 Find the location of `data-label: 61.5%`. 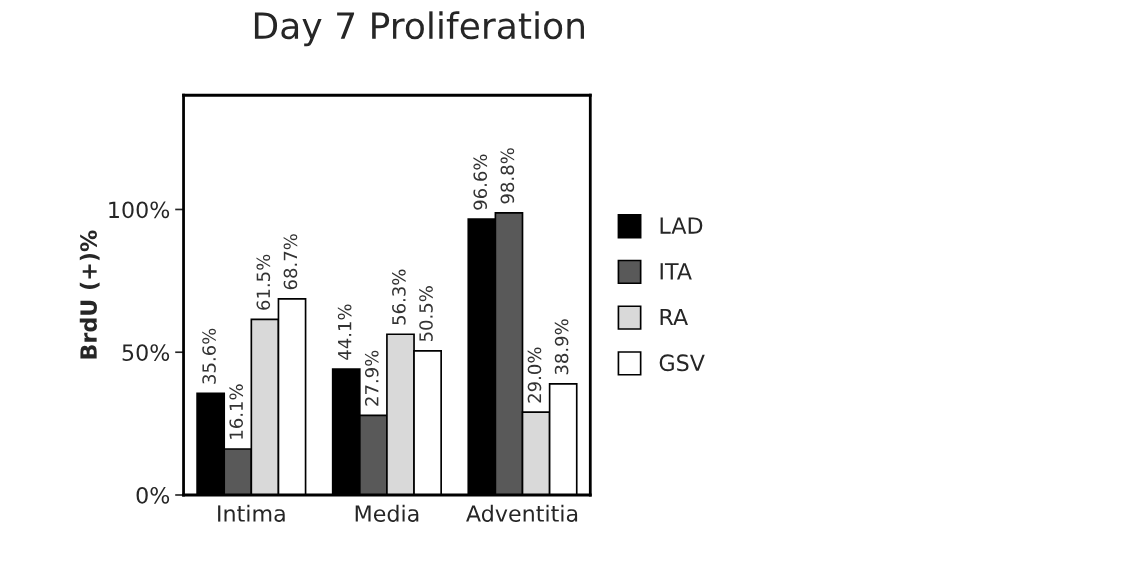

data-label: 61.5% is located at coordinates (263, 282).